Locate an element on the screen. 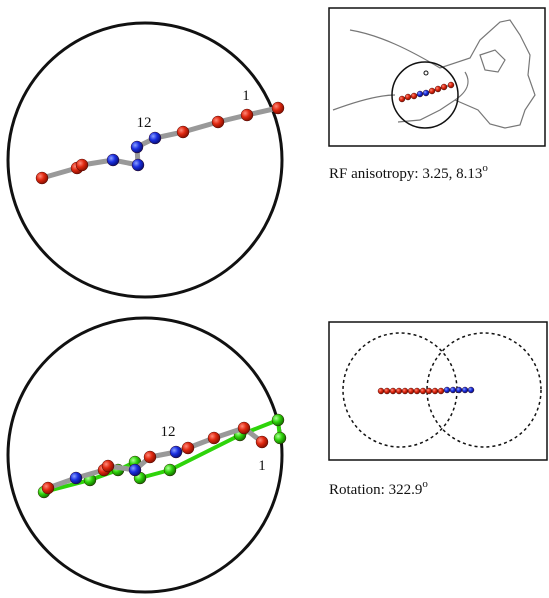 Image resolution: width=549 pixels, height=598 pixels. caption-text: RF anisotropy: 3.25, 8.13 is located at coordinates (405, 174).